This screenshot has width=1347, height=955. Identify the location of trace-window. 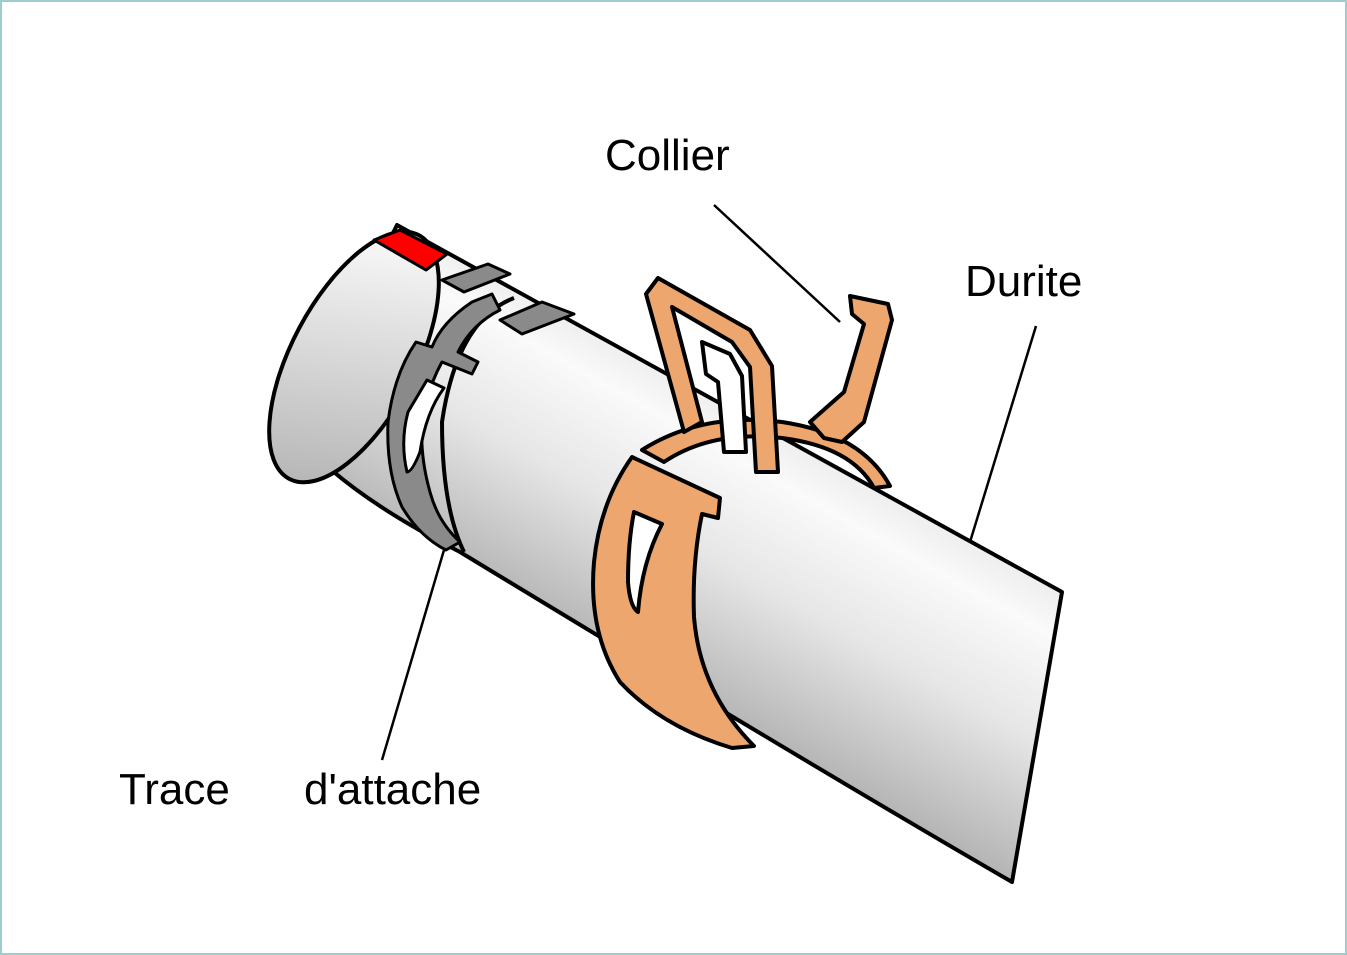
(424, 426).